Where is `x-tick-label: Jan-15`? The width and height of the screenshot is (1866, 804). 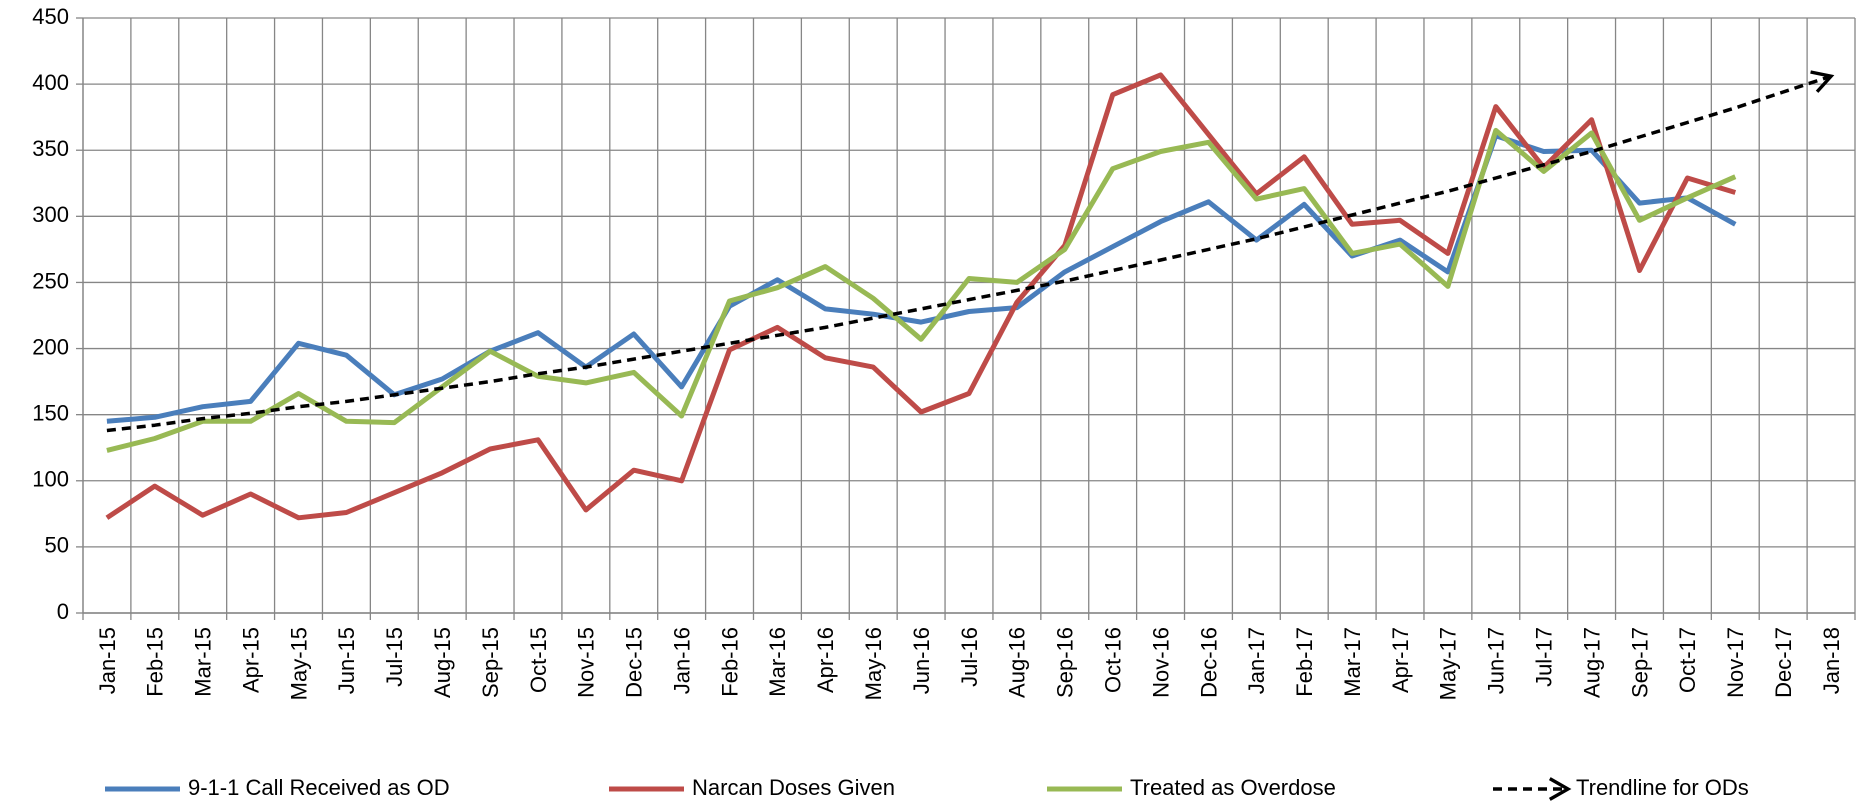
x-tick-label: Jan-15 is located at coordinates (107, 660).